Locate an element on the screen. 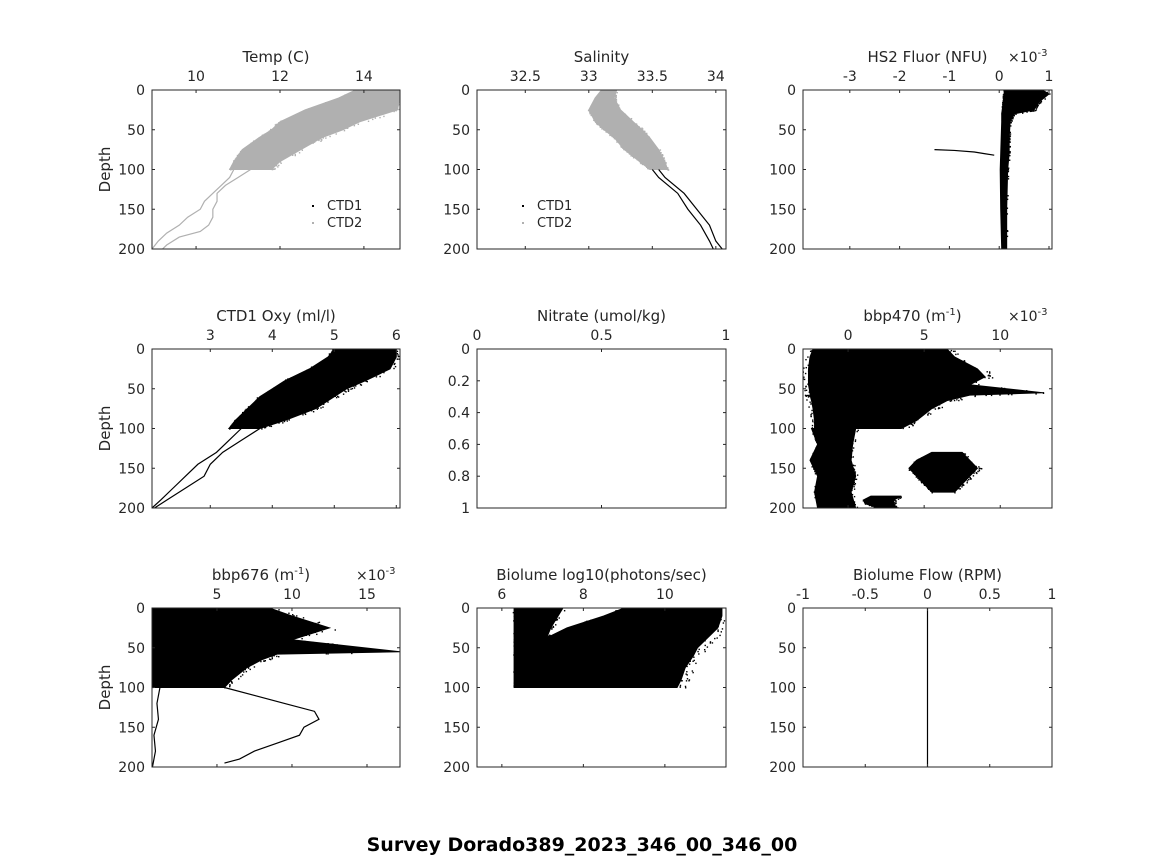 Image resolution: width=1164 pixels, height=864 pixels. subplot-title: bbp676 (m-1) is located at coordinates (261, 575).